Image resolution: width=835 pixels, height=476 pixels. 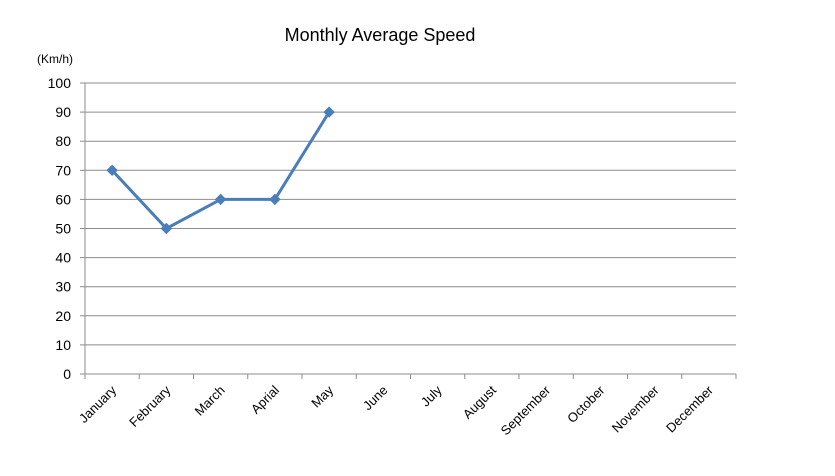 What do you see at coordinates (586, 404) in the screenshot?
I see `x-tick-label: October` at bounding box center [586, 404].